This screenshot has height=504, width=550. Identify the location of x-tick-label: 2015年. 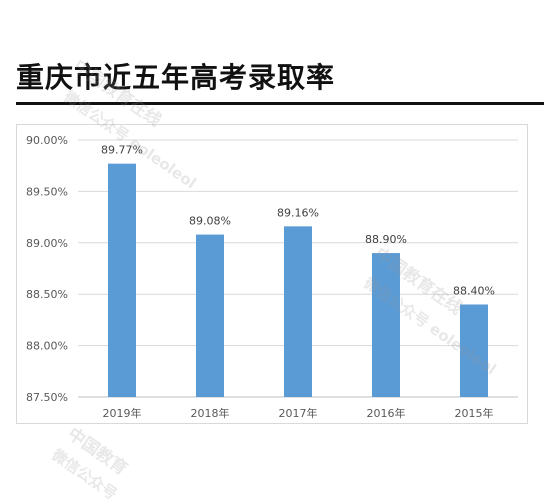
(474, 413).